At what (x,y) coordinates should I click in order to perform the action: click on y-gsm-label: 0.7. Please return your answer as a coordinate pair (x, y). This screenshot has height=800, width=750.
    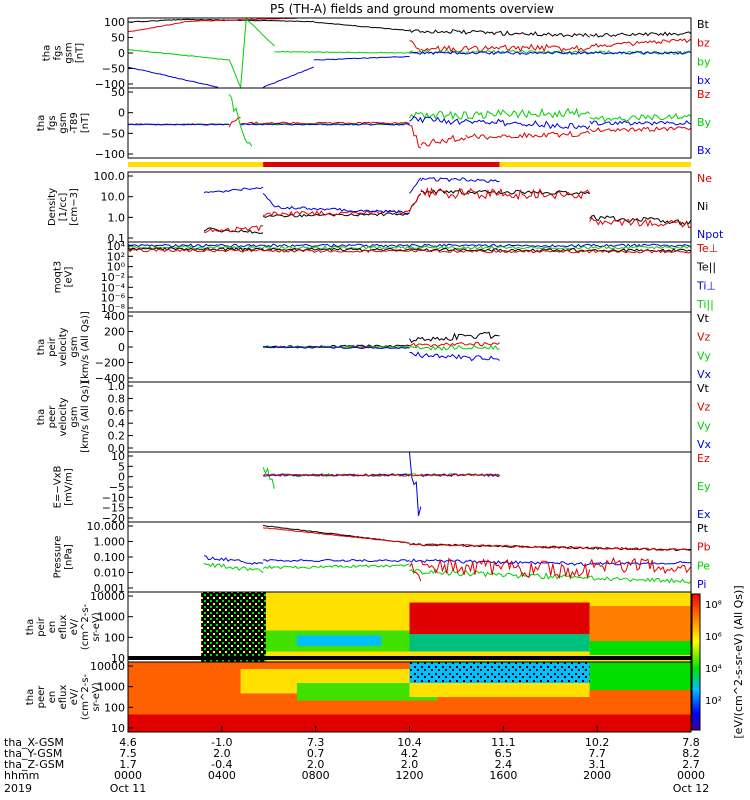
    Looking at the image, I should click on (316, 753).